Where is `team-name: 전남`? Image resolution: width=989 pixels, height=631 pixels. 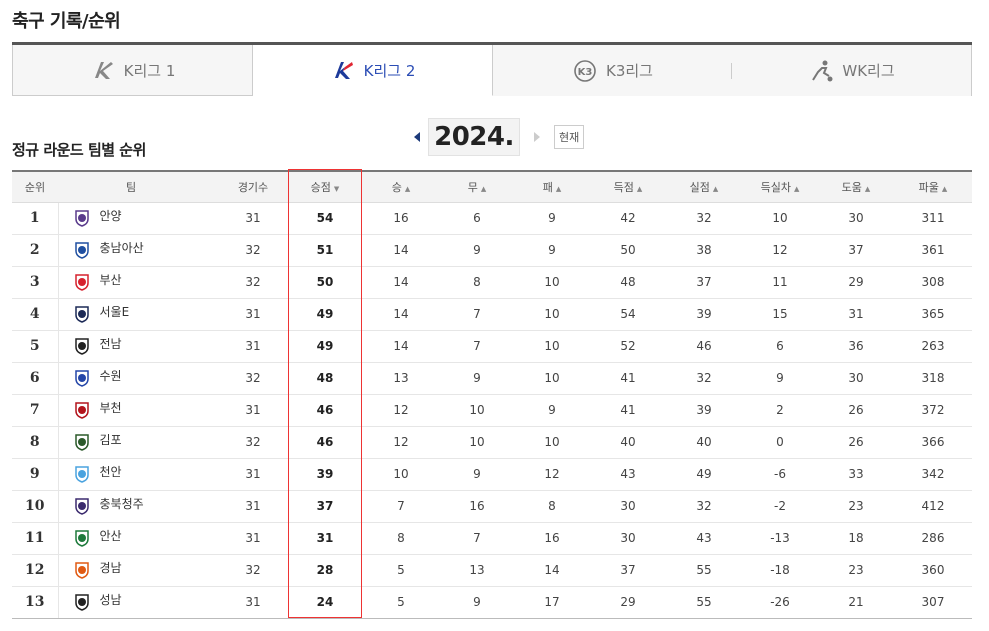 team-name: 전남 is located at coordinates (110, 343).